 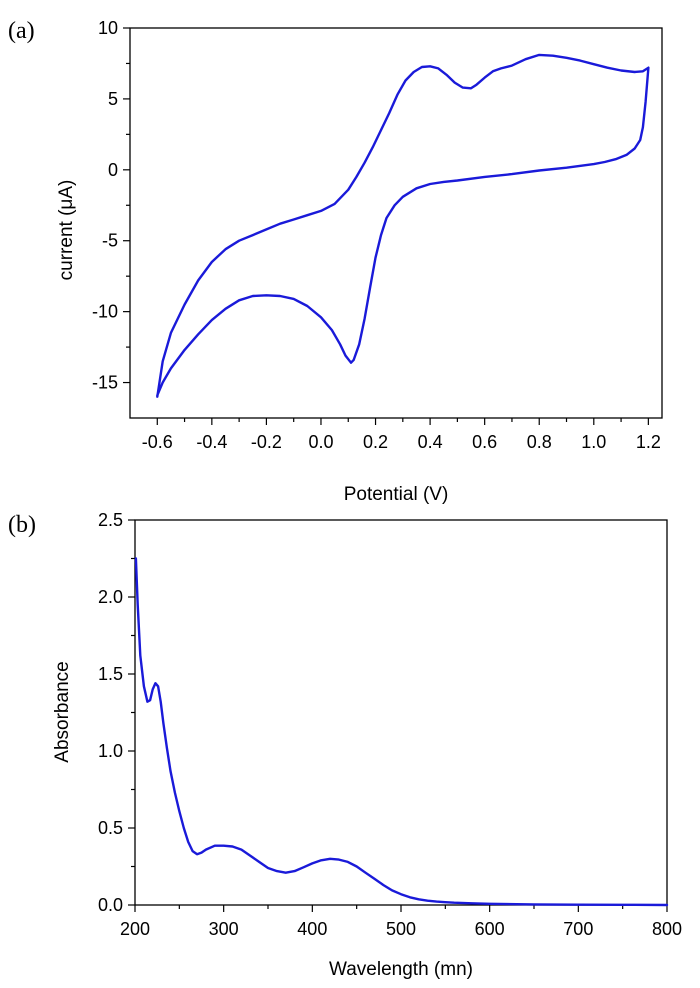 What do you see at coordinates (430, 442) in the screenshot?
I see `x-tick-label: 0.4` at bounding box center [430, 442].